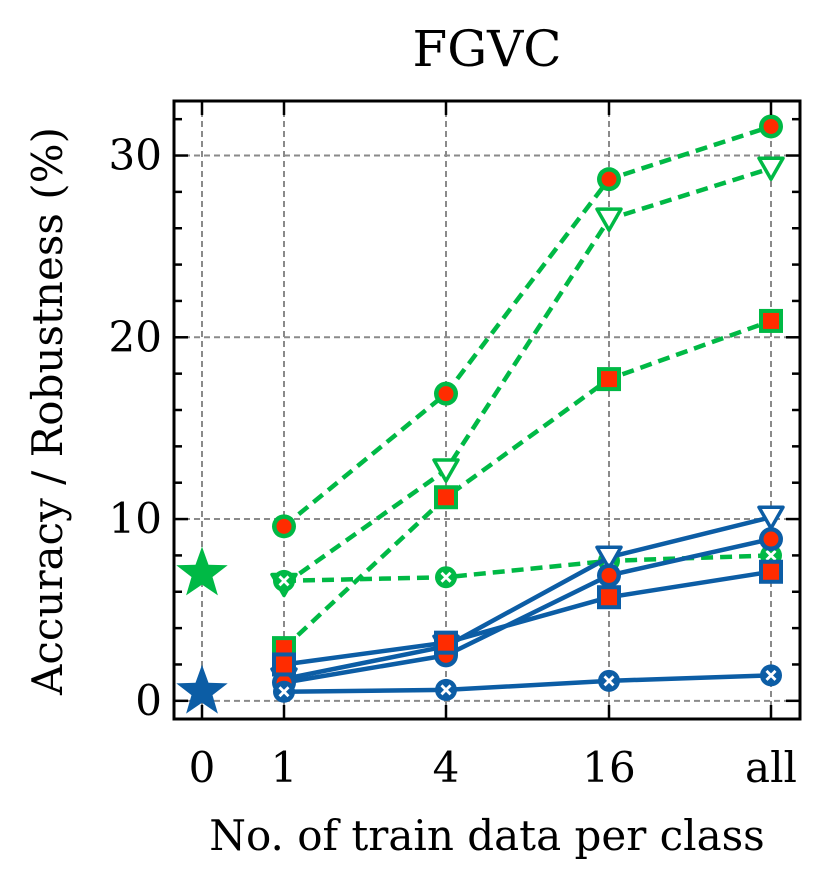 This screenshot has width=832, height=884. What do you see at coordinates (771, 767) in the screenshot?
I see `x-tick-label-all: all` at bounding box center [771, 767].